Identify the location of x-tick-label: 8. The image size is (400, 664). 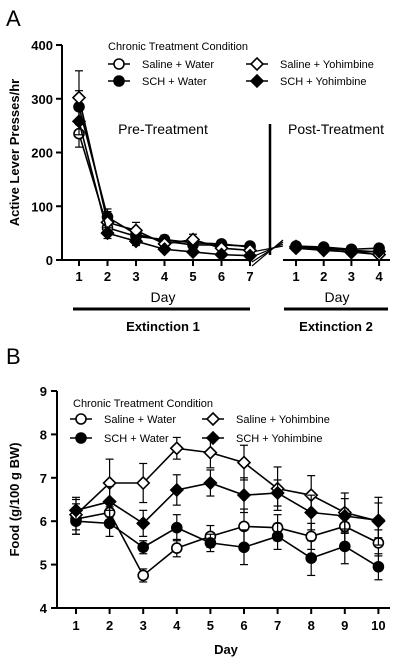
(311, 625).